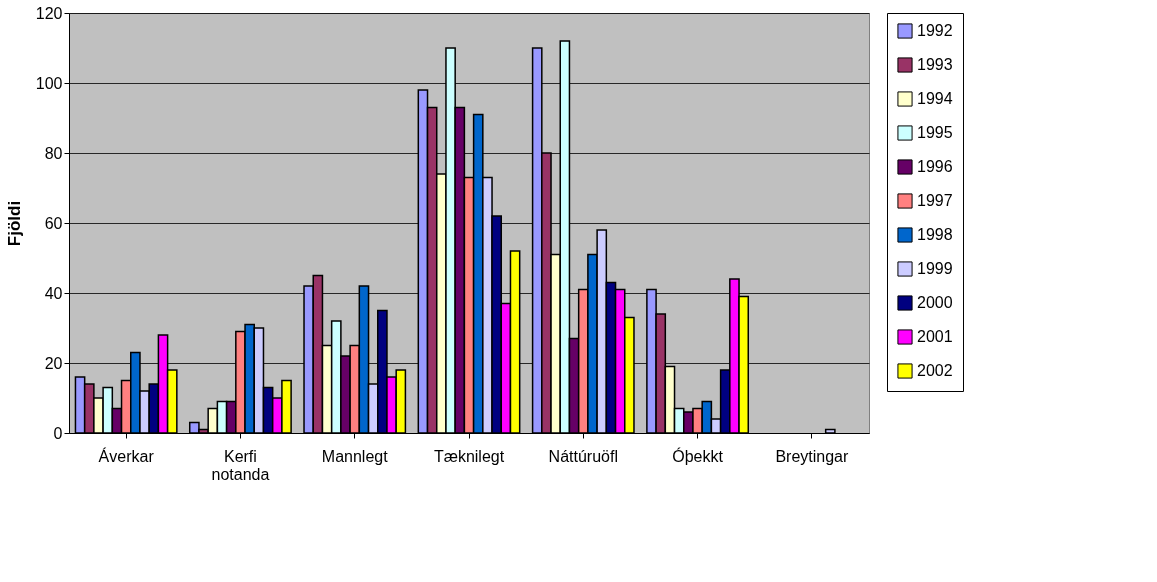 The width and height of the screenshot is (1157, 582). Describe the element at coordinates (53, 153) in the screenshot. I see `y-tick-label: 80` at that location.